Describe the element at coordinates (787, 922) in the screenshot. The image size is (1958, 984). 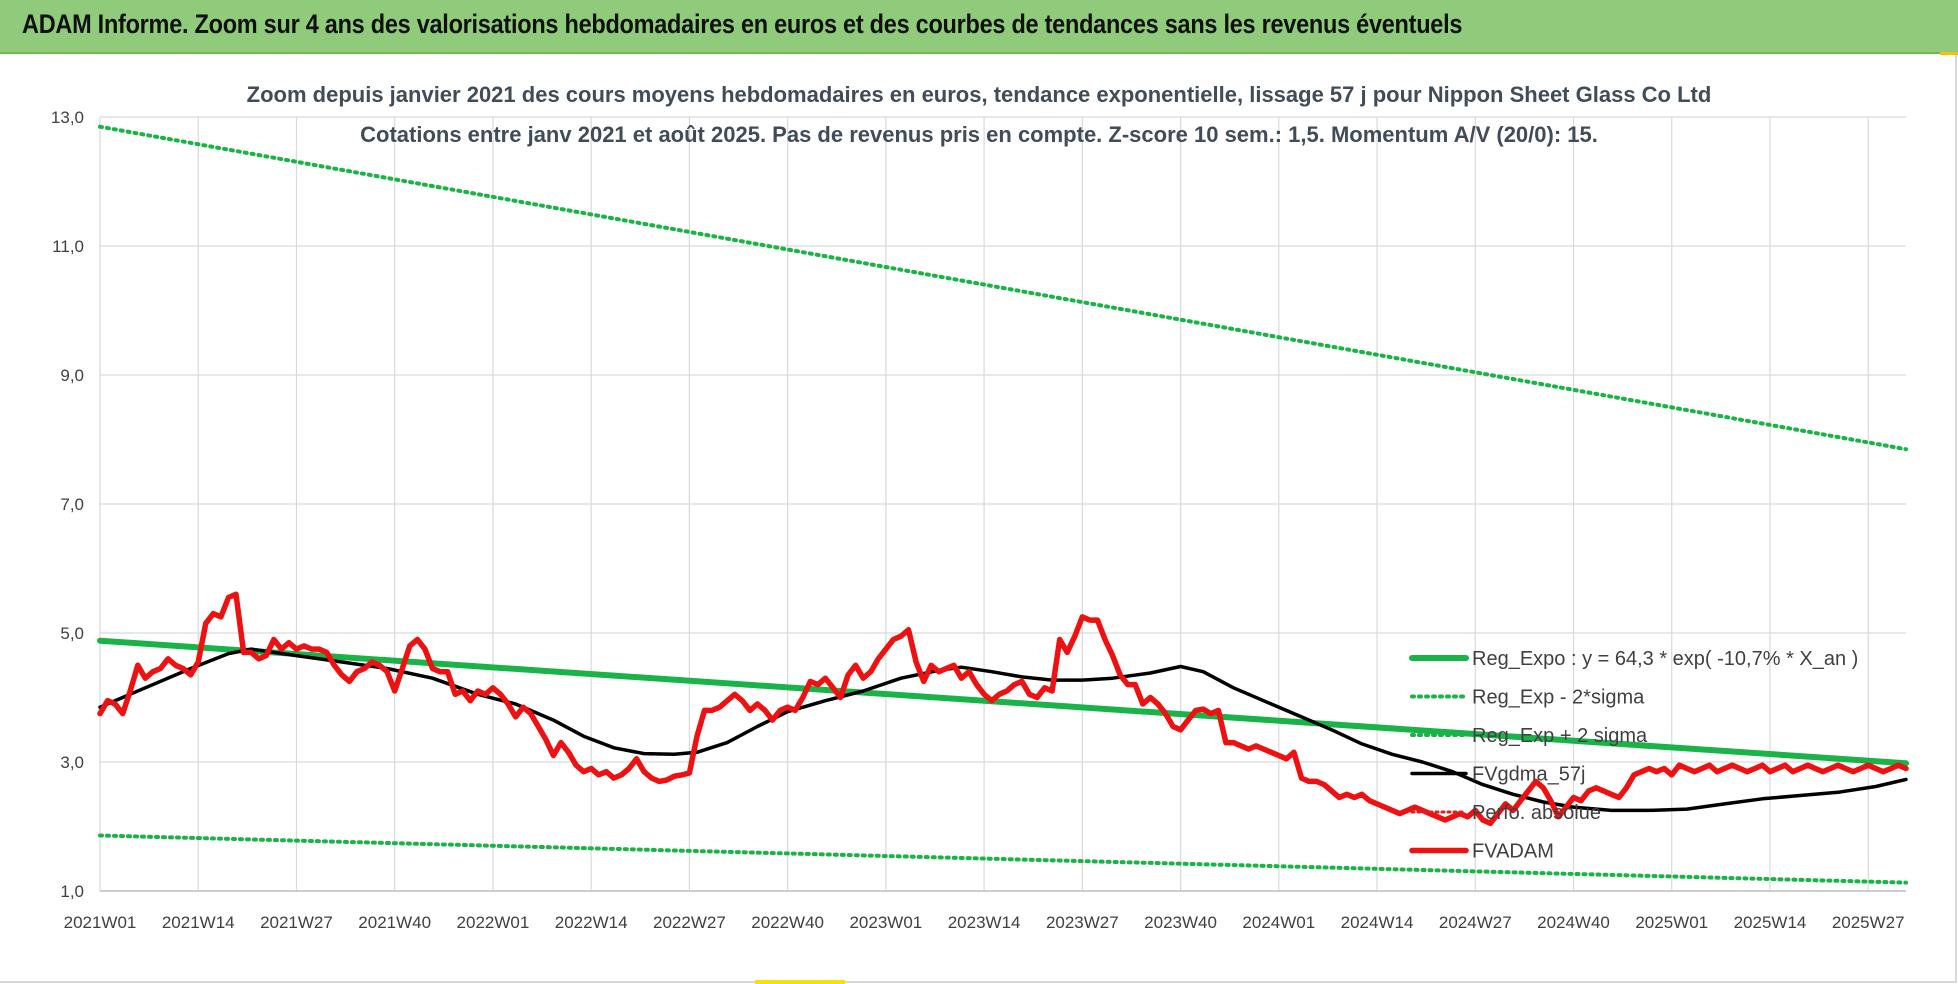
I see `x-tick-label: 2022W40` at that location.